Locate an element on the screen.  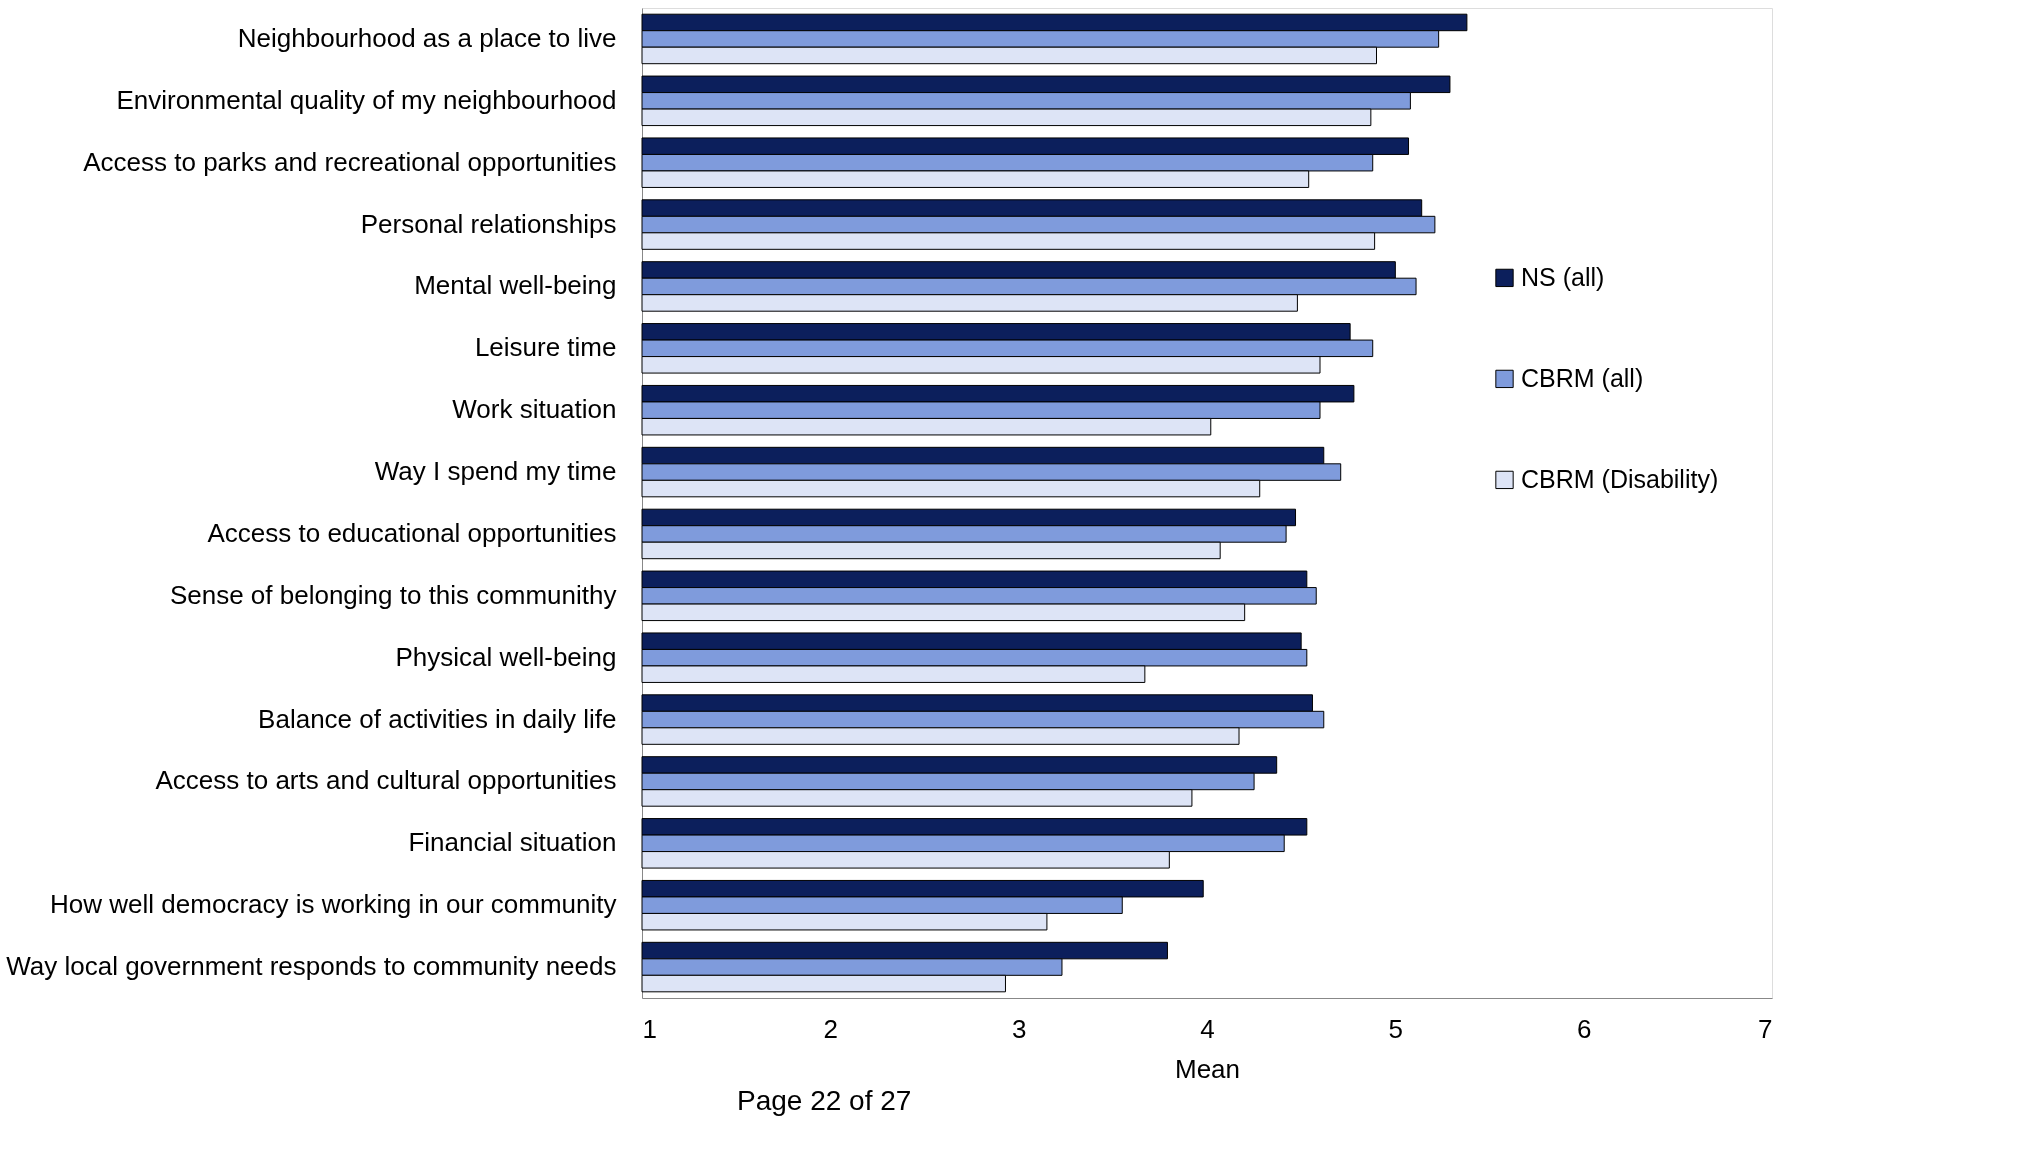
legend-label: NS (all) is located at coordinates (1563, 276).